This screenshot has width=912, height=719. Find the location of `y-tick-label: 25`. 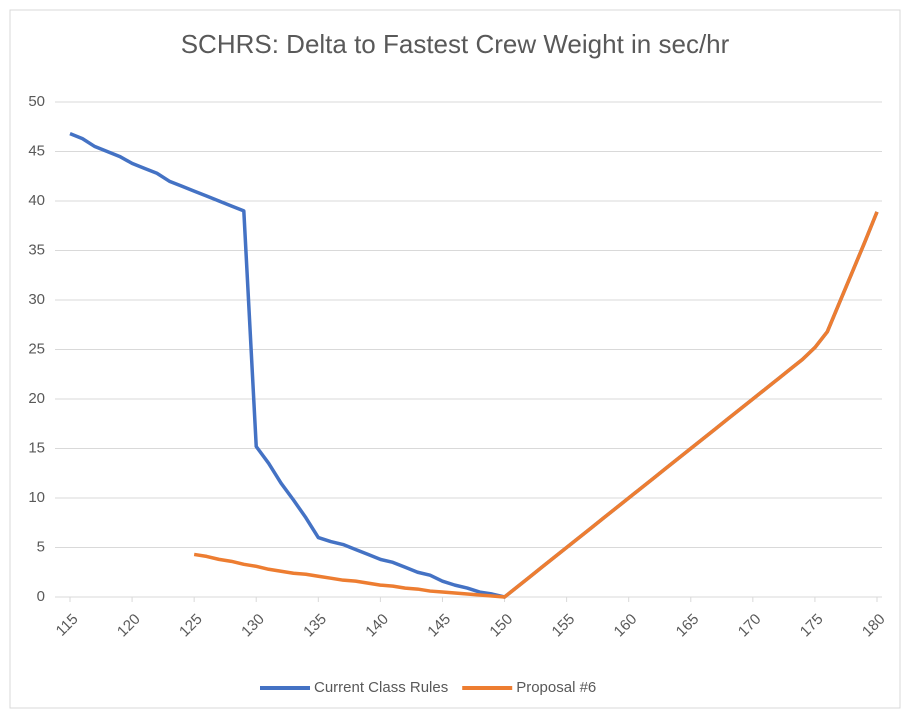

y-tick-label: 25 is located at coordinates (36, 348).